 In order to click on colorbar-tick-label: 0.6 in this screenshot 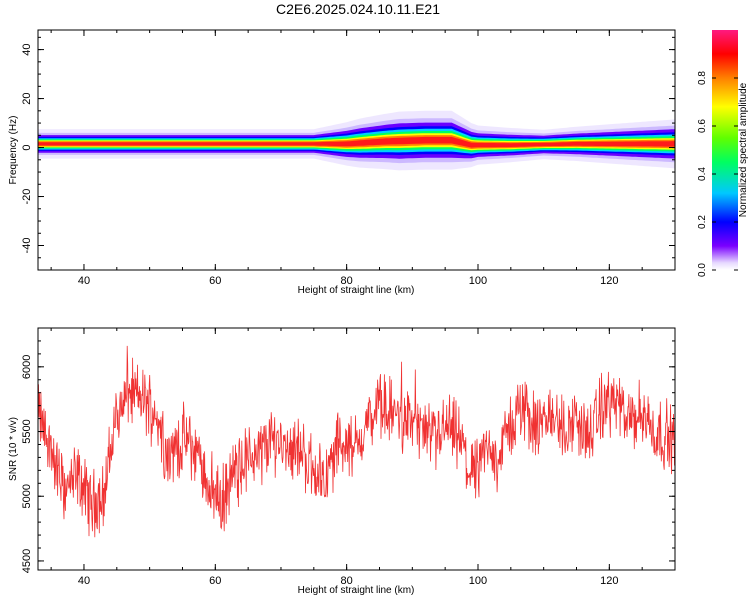, I will do `click(702, 126)`.